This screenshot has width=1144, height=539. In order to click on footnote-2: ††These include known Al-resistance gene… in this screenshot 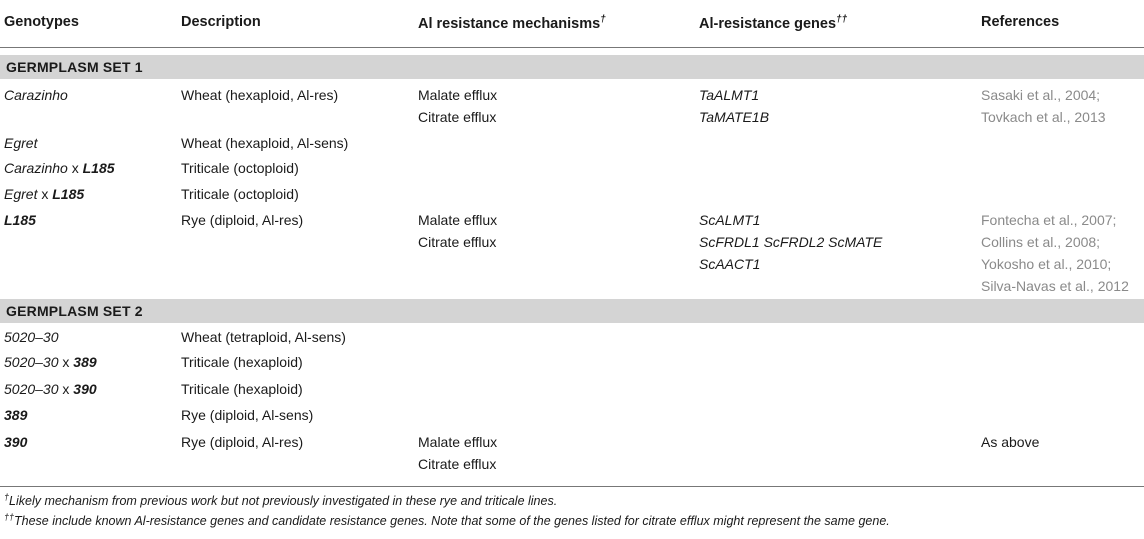, I will do `click(447, 520)`.